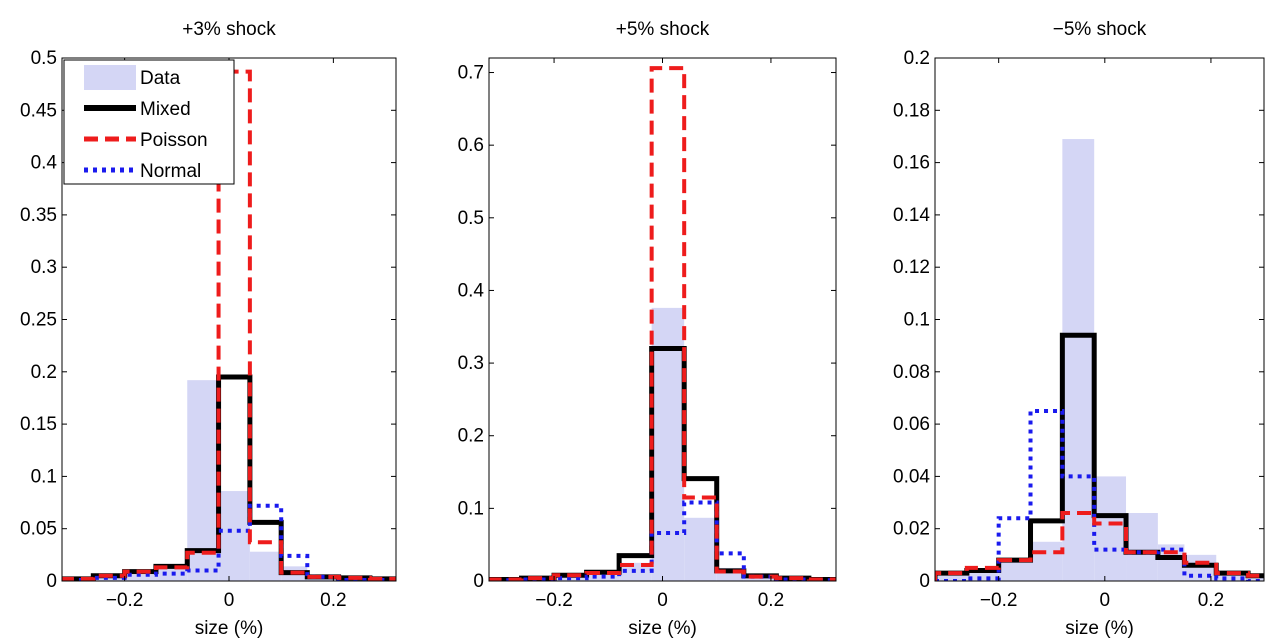 The height and width of the screenshot is (641, 1266). I want to click on legend-label: Mixed, so click(165, 109).